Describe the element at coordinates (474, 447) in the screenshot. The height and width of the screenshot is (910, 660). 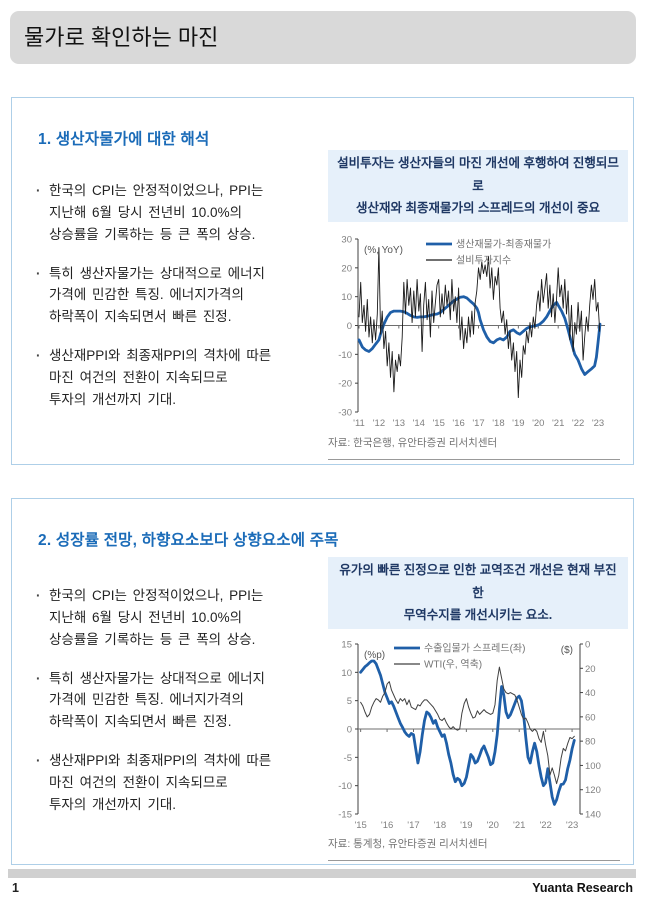
I see `chart-1-source: 자료: 한국은행, 유안타증권 리서치센터` at that location.